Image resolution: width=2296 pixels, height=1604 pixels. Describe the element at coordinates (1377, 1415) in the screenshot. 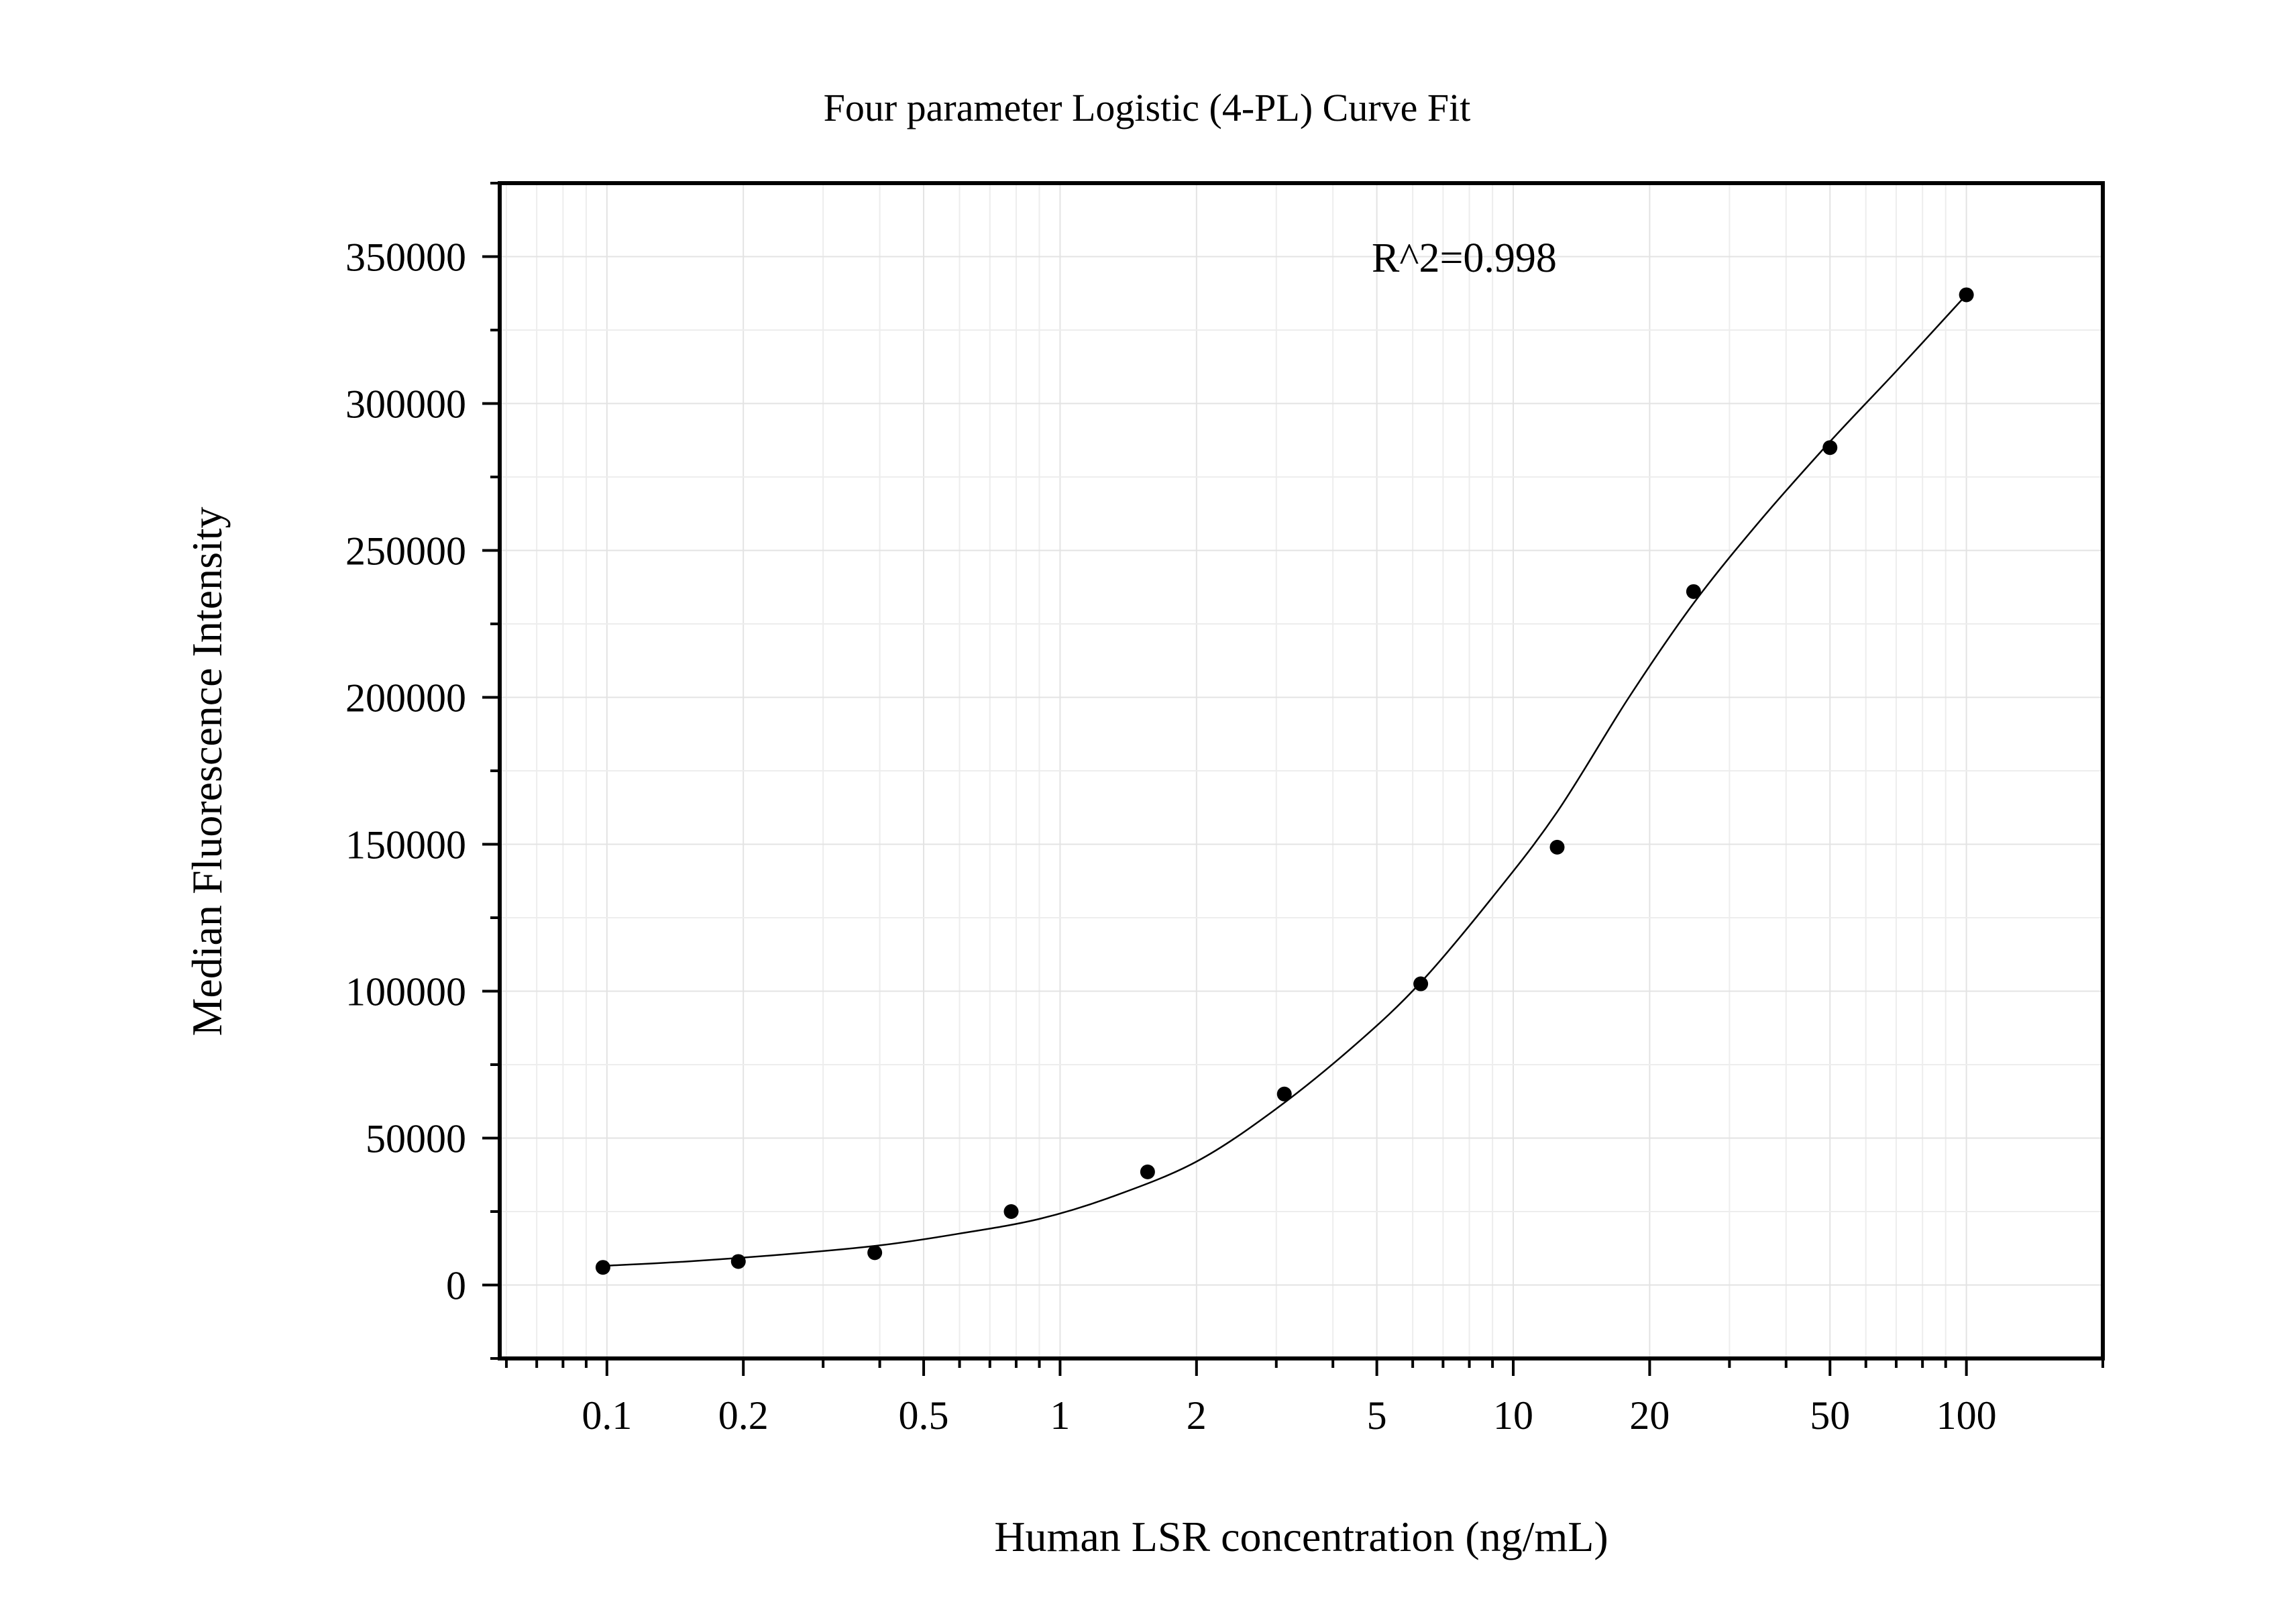

I see `x-tick-label: 5` at that location.